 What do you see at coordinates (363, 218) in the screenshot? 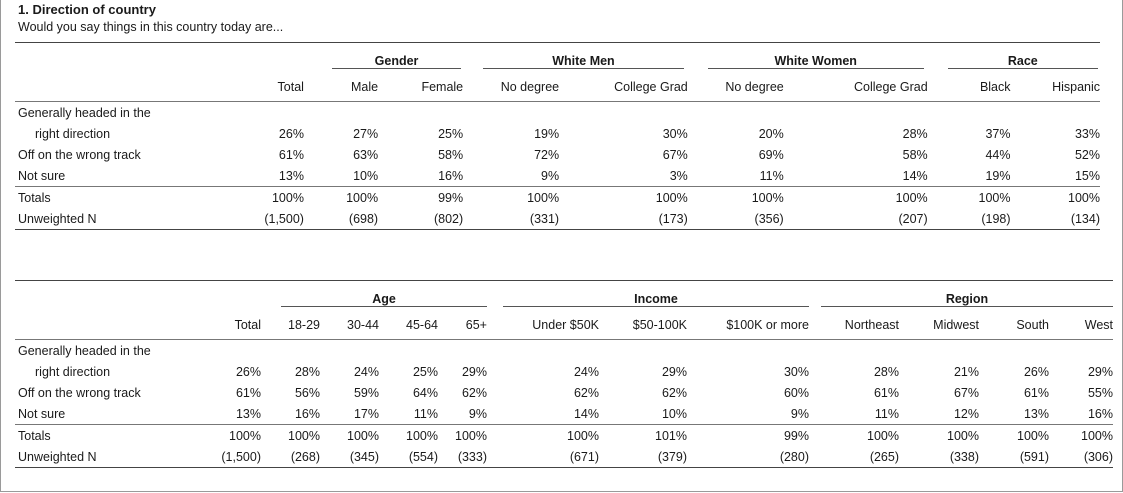
I see `table-cell: (698)` at bounding box center [363, 218].